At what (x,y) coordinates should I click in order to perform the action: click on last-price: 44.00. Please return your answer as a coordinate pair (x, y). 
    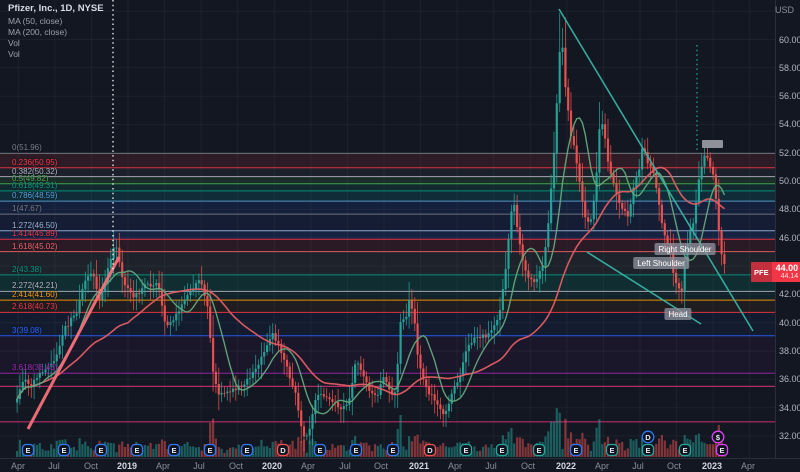
    Looking at the image, I should click on (787, 268).